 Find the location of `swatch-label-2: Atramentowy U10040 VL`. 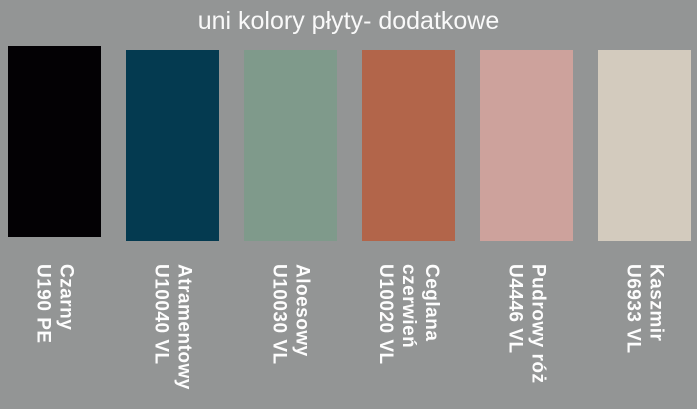

swatch-label-2: Atramentowy U10040 VL is located at coordinates (172, 327).